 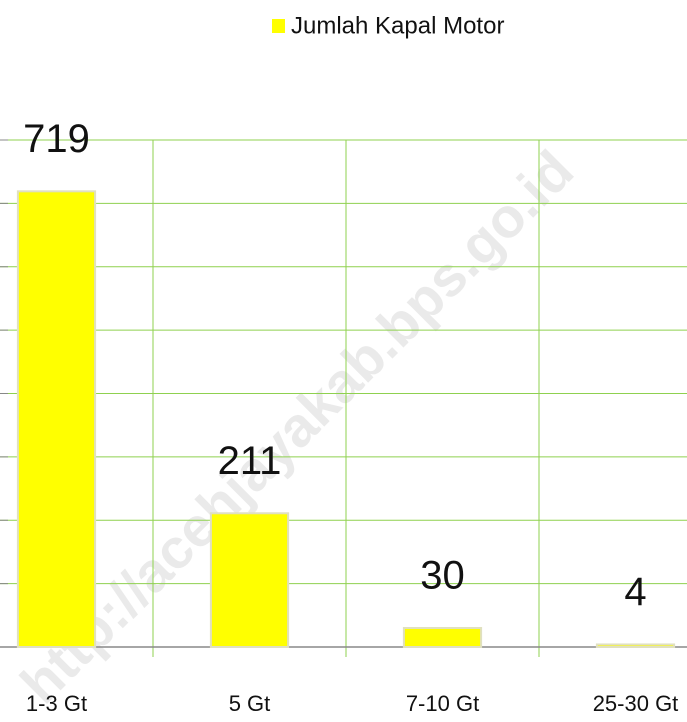 What do you see at coordinates (442, 703) in the screenshot?
I see `x-tick-label: 7-10 Gt` at bounding box center [442, 703].